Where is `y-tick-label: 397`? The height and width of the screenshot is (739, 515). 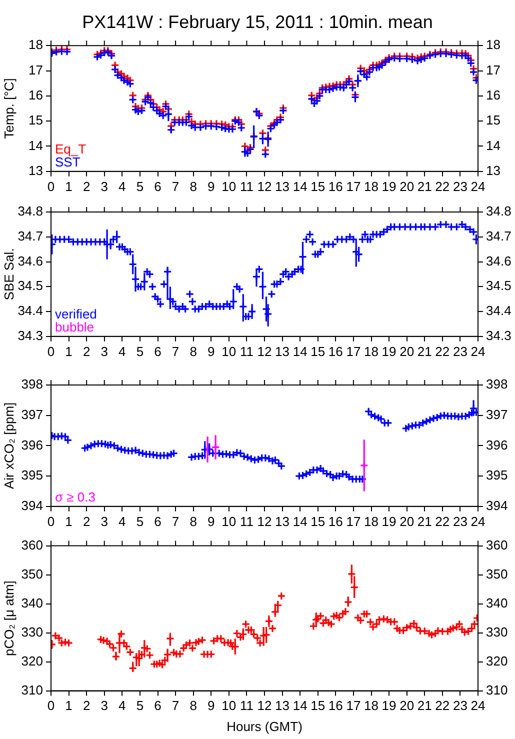 y-tick-label: 397 is located at coordinates (32, 414).